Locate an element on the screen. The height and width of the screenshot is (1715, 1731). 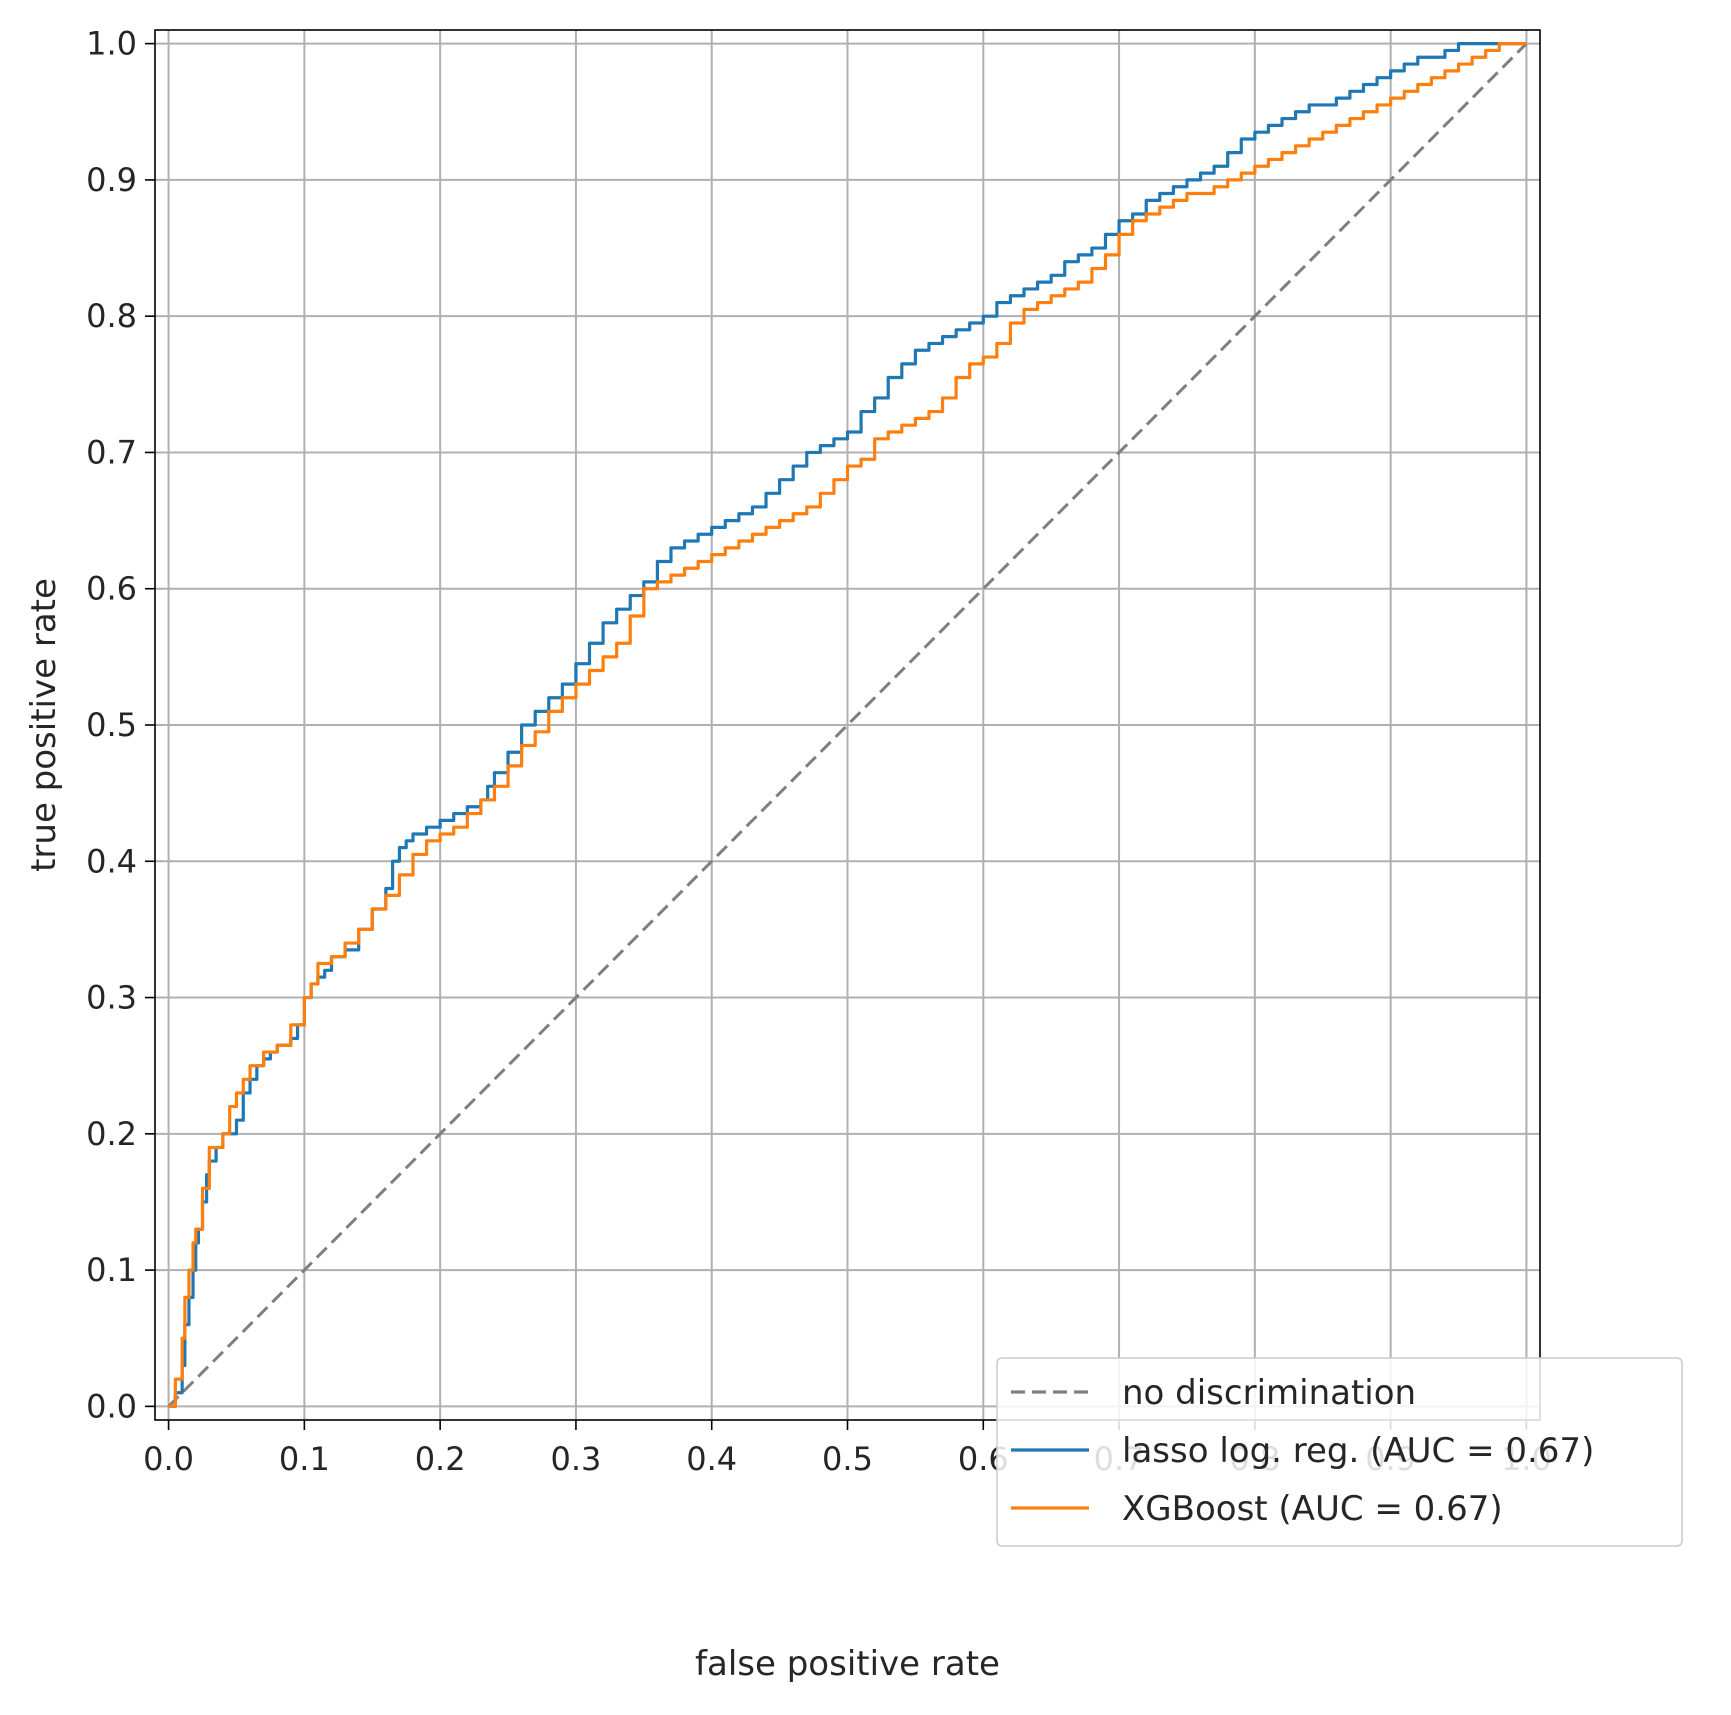
y-tick-label: 0.8 is located at coordinates (111, 316).